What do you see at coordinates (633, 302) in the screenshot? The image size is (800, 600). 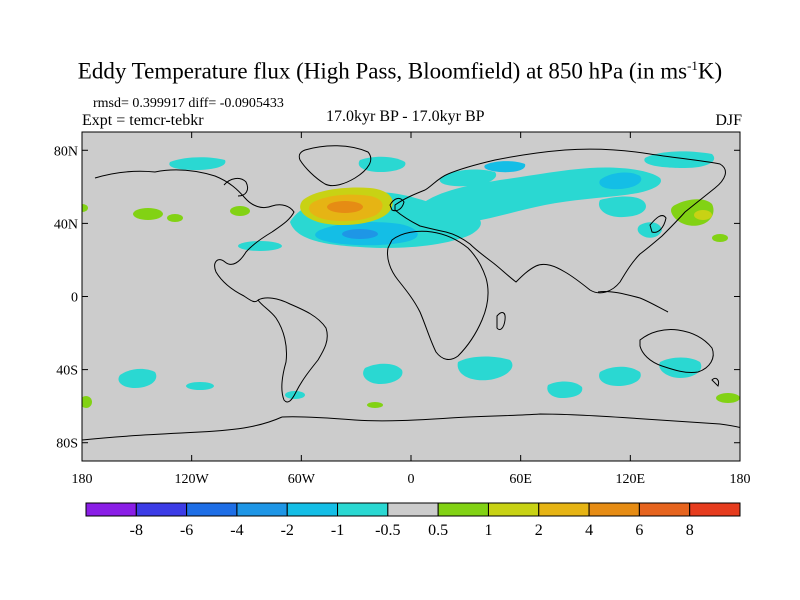 I see `indonesia-coast` at bounding box center [633, 302].